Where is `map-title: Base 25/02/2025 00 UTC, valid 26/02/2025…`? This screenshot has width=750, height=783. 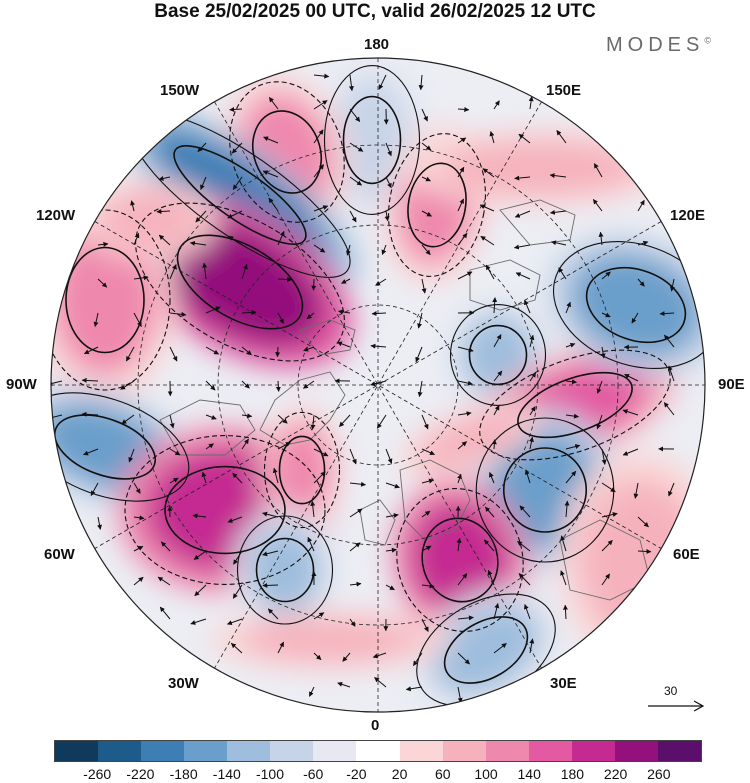
map-title: Base 25/02/2025 00 UTC, valid 26/02/2025… is located at coordinates (375, 11).